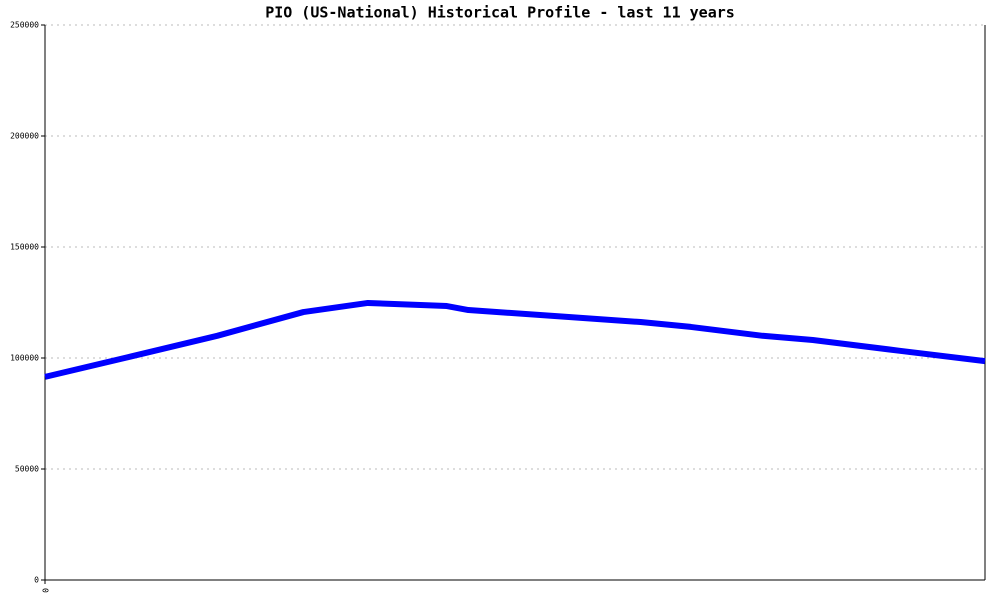 The image size is (1000, 600). What do you see at coordinates (515, 339) in the screenshot?
I see `line` at bounding box center [515, 339].